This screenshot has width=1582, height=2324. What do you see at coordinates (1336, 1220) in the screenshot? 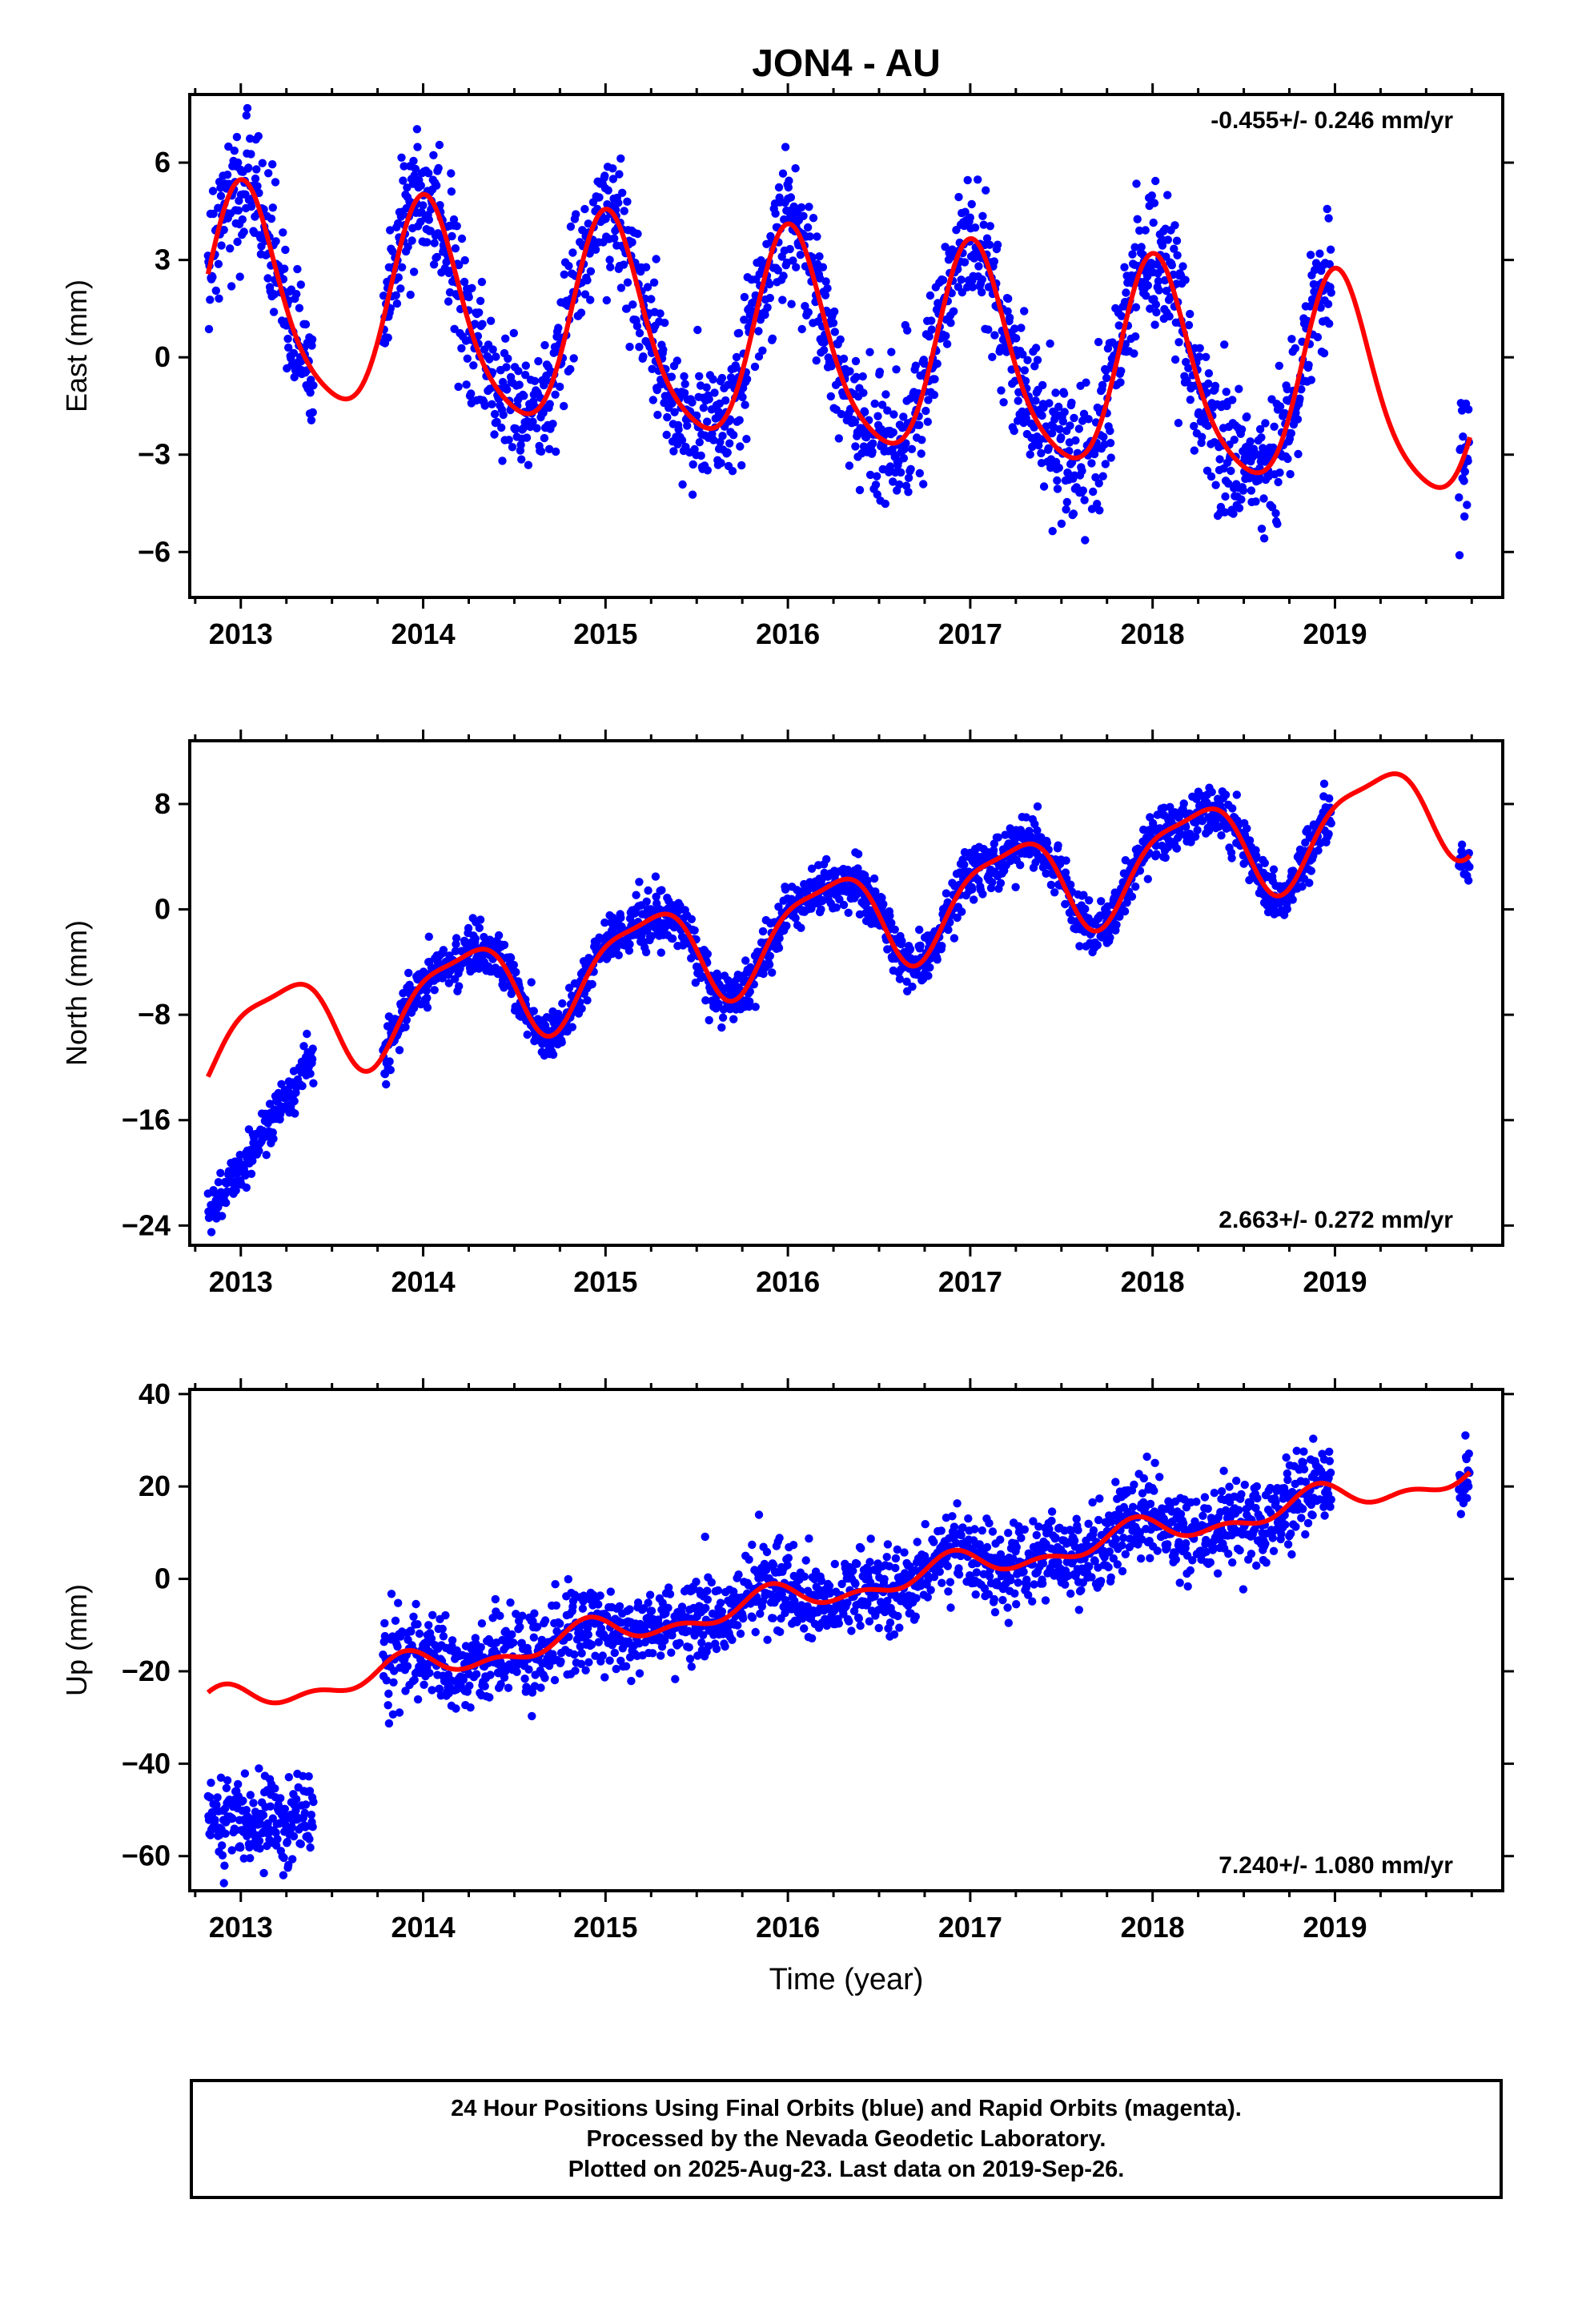
I see `north-rate-label: 2.663+/- 0.272 mm/yr` at bounding box center [1336, 1220].